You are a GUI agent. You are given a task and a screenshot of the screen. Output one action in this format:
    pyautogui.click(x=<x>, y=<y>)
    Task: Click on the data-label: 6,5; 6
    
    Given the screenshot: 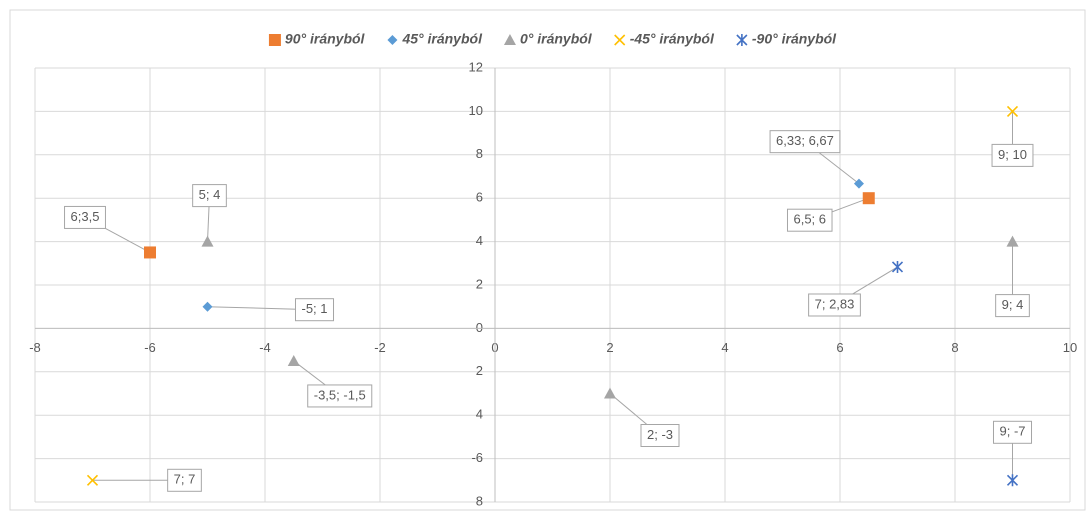 What is the action you would take?
    pyautogui.click(x=809, y=219)
    